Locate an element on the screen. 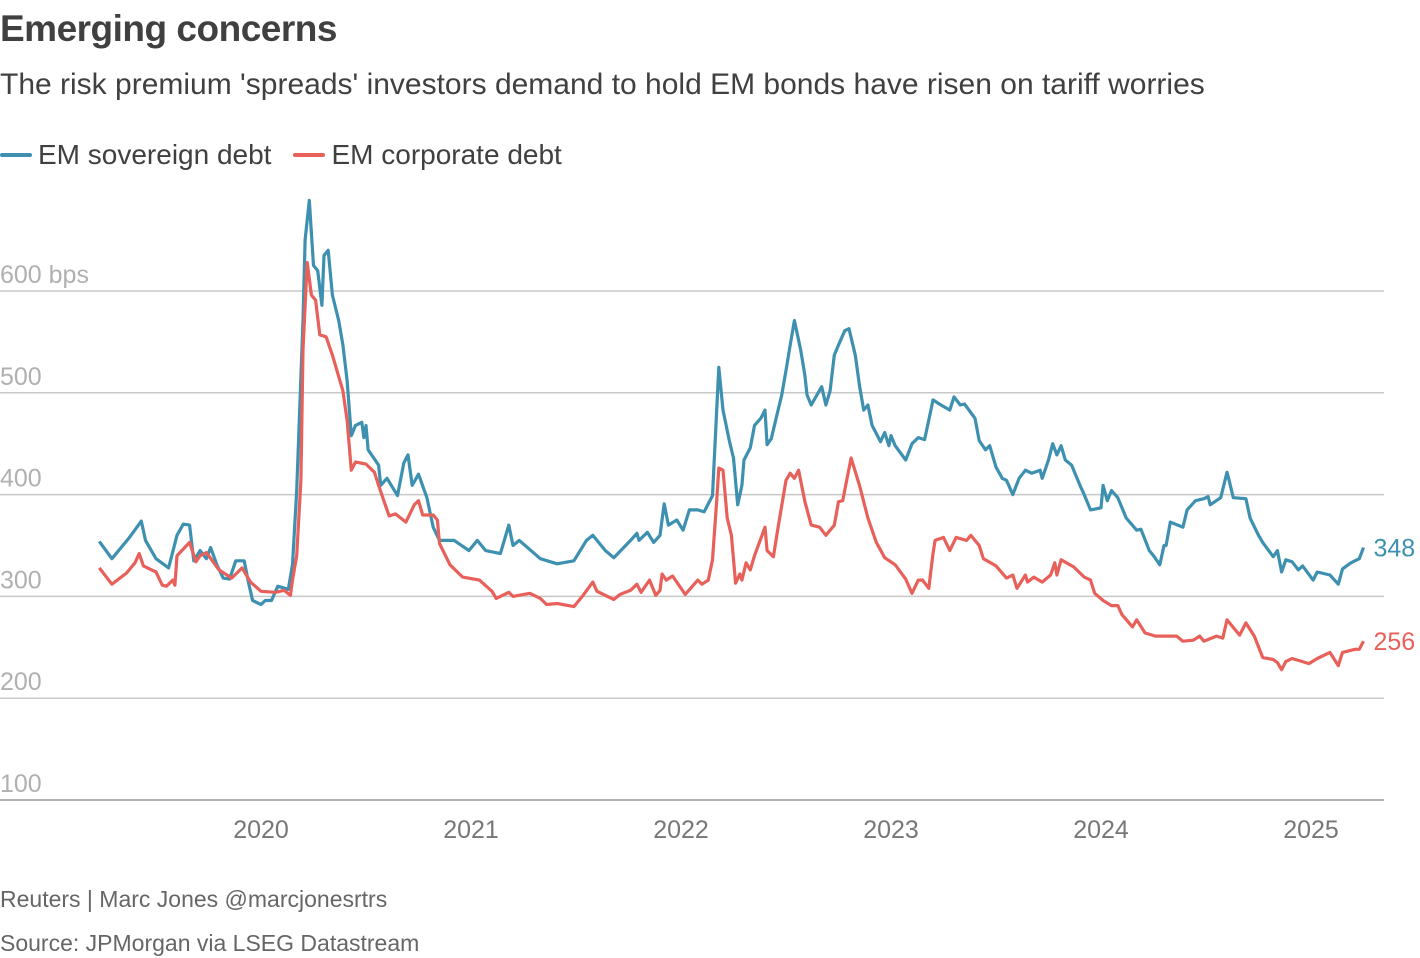  x-tick-label: 2020 is located at coordinates (261, 830).